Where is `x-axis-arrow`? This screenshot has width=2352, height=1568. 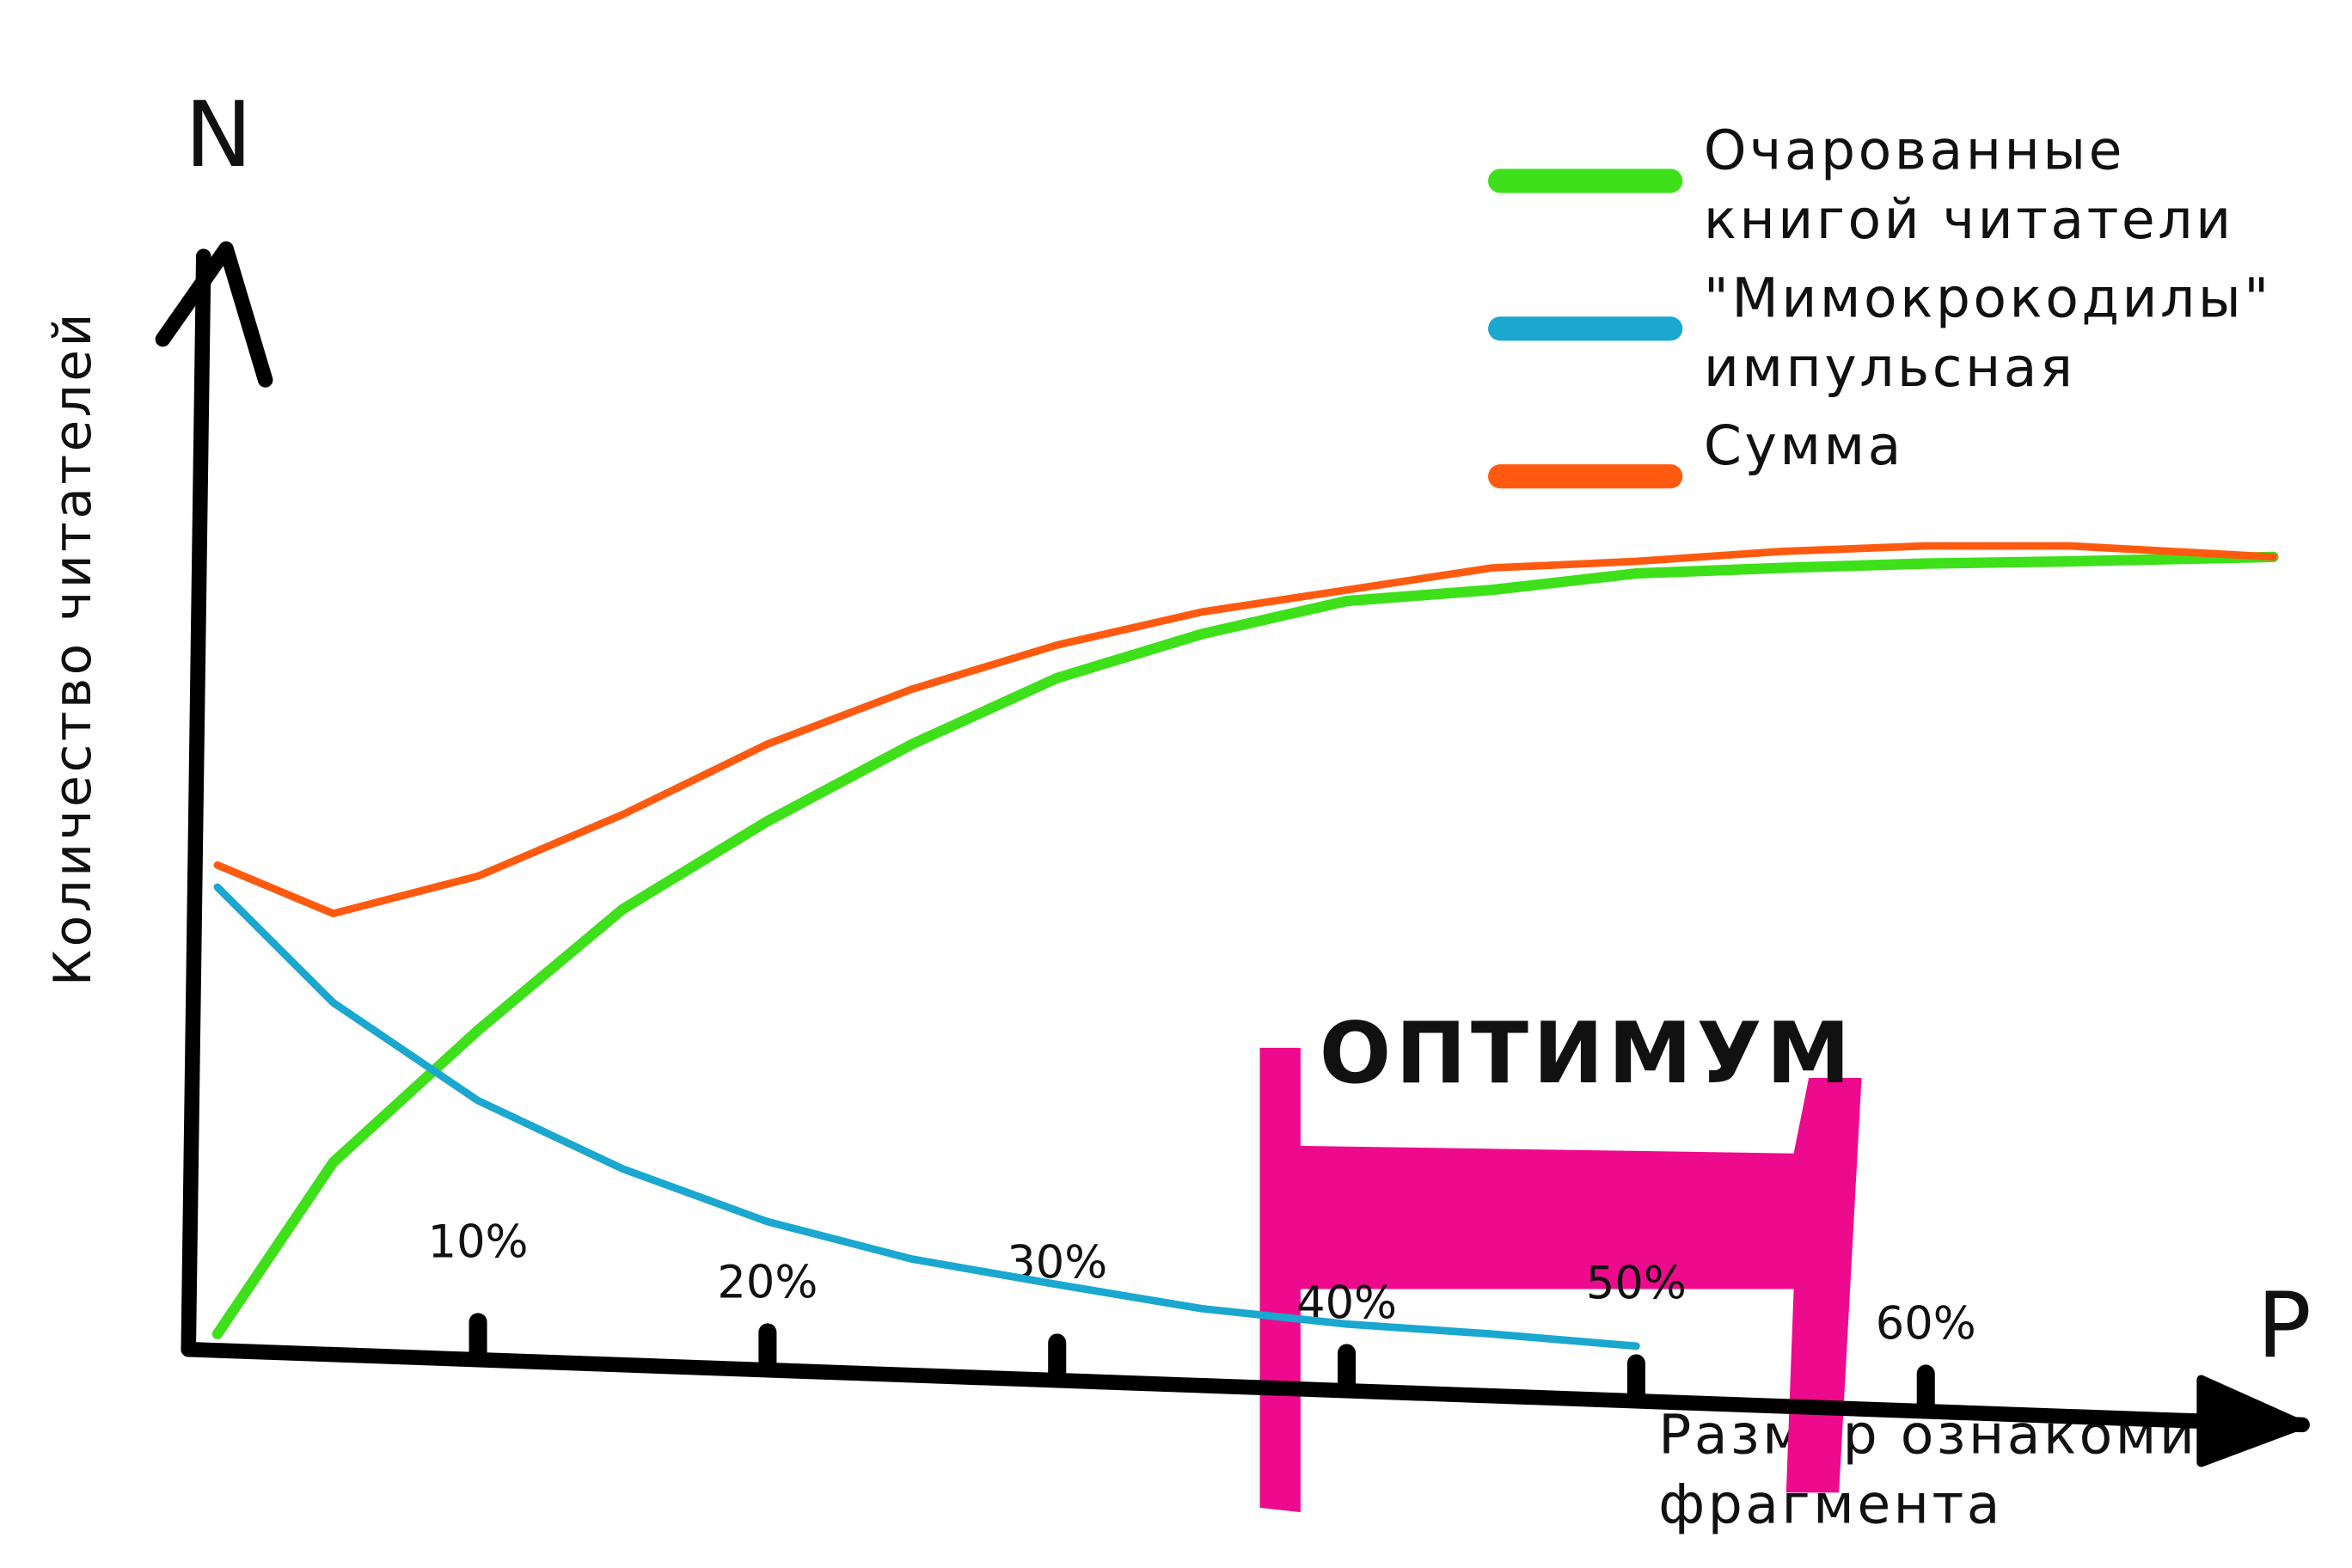
x-axis-arrow is located at coordinates (2251, 1421).